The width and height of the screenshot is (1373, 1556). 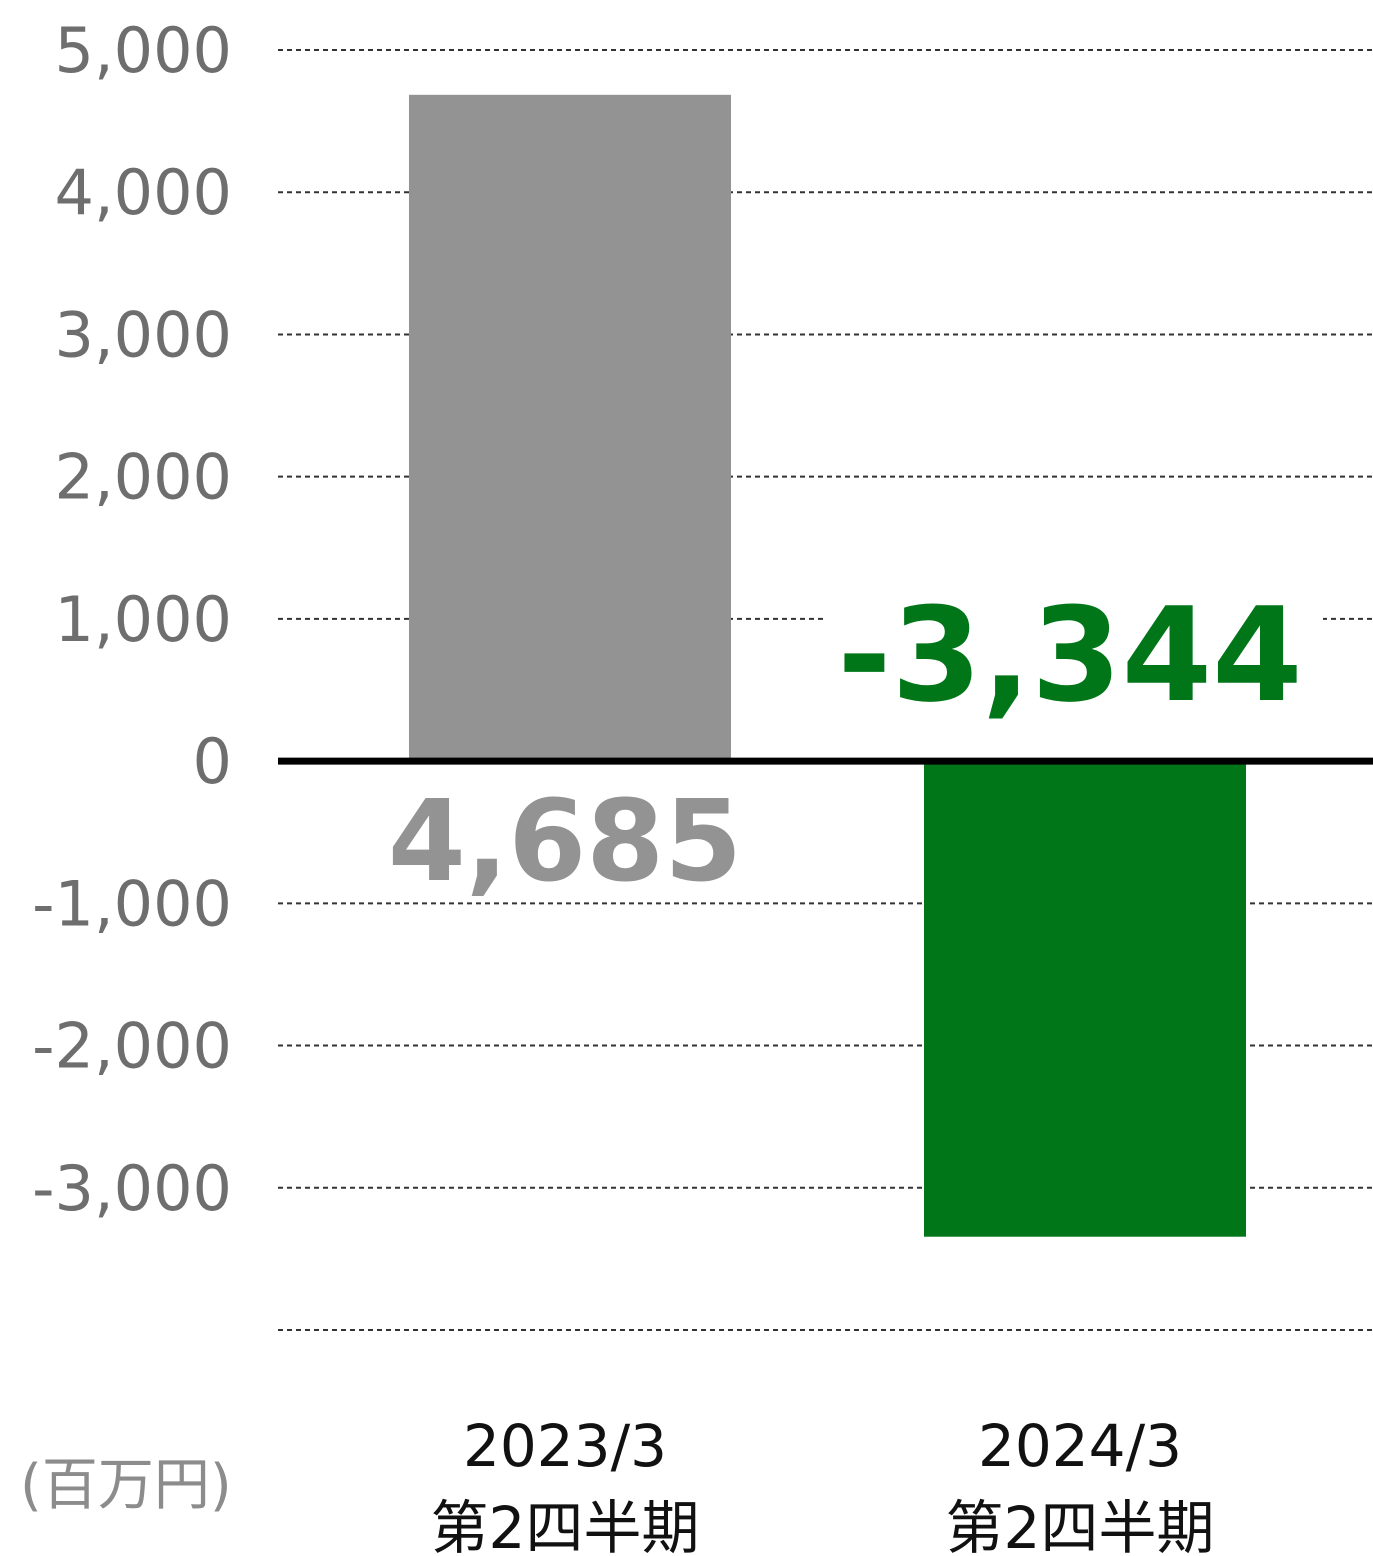 What do you see at coordinates (126, 1485) in the screenshot?
I see `unit-label: (百万円)` at bounding box center [126, 1485].